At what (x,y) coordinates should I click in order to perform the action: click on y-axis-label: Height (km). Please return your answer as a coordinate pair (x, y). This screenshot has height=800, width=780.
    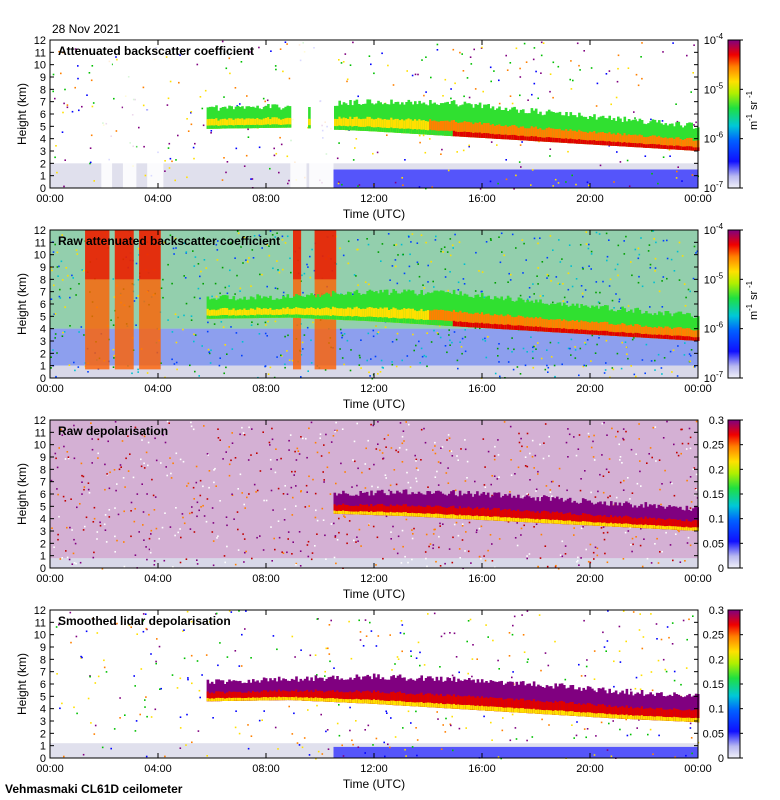
    Looking at the image, I should click on (22, 494).